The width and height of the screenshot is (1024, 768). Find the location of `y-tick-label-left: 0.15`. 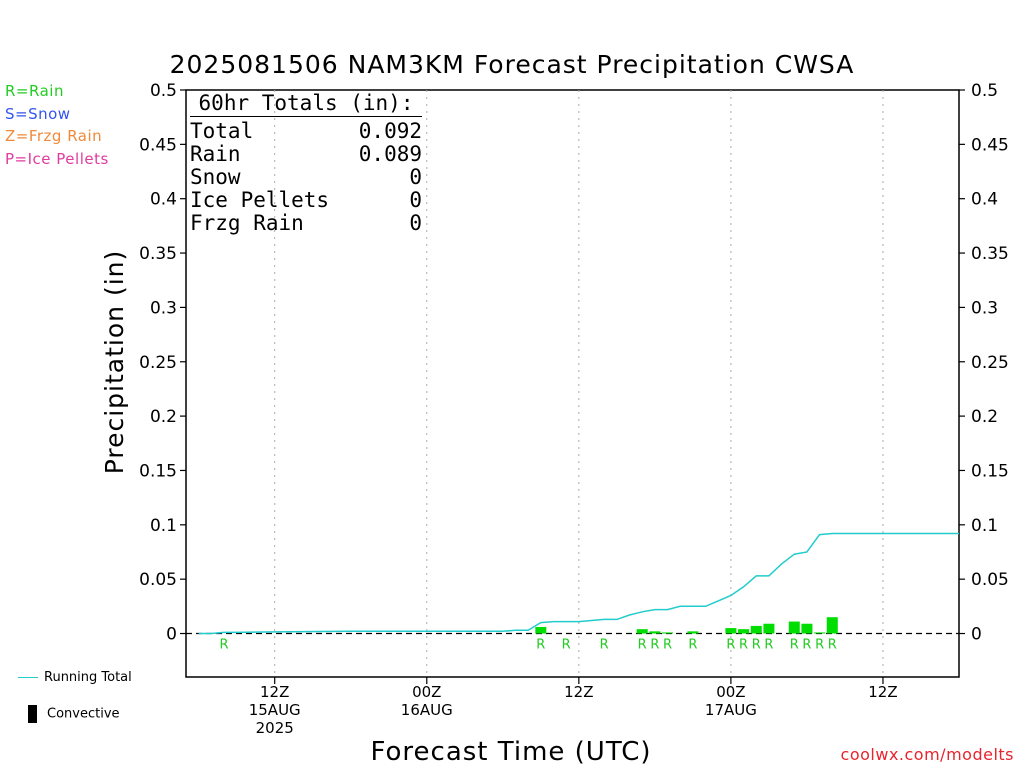

y-tick-label-left: 0.15 is located at coordinates (158, 471).